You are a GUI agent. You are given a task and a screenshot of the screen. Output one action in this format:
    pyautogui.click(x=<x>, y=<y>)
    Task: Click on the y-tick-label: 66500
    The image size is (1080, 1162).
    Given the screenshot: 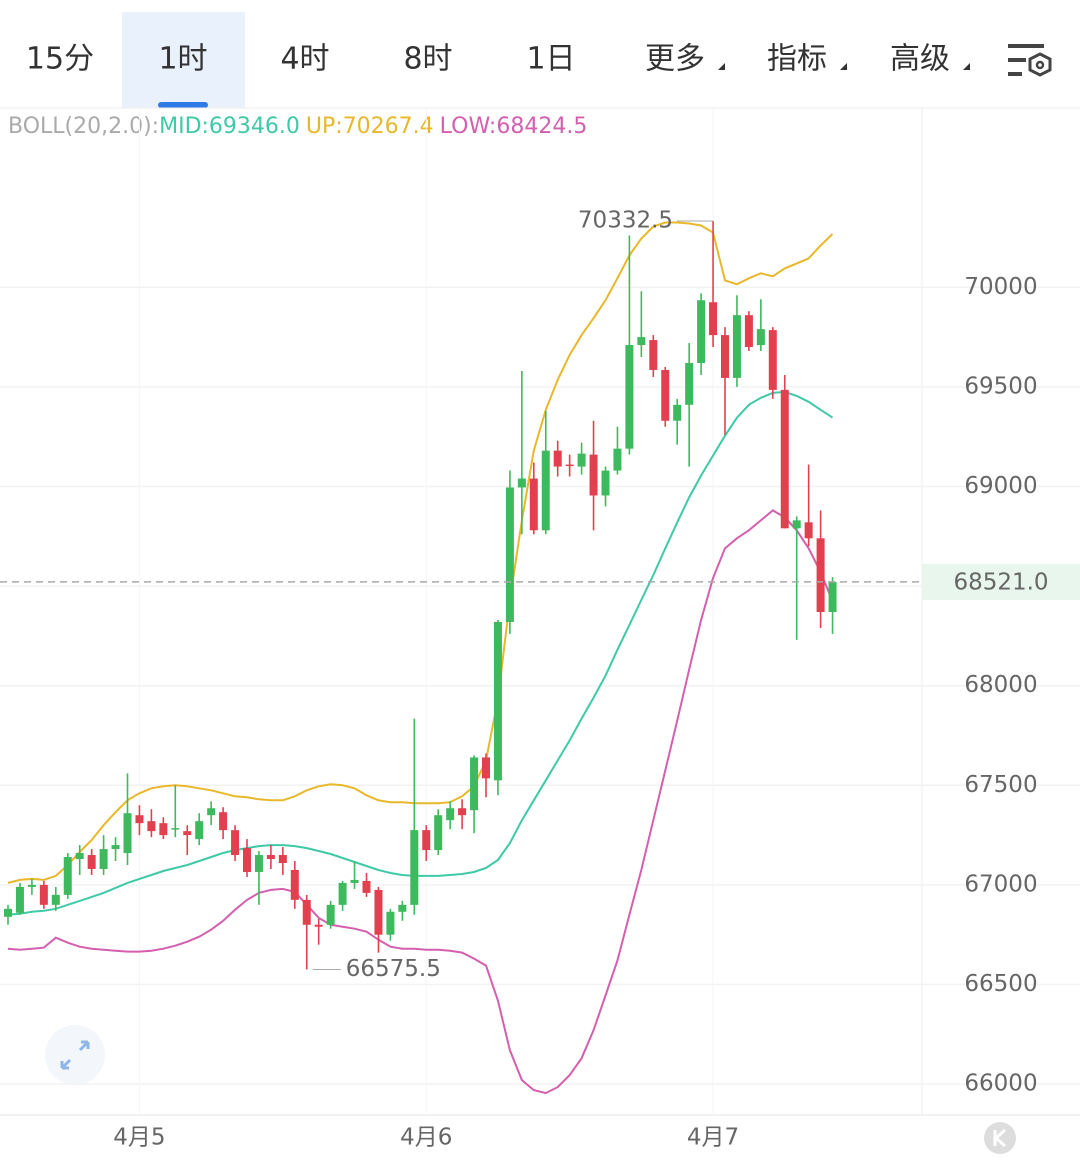 What is the action you would take?
    pyautogui.click(x=1000, y=984)
    